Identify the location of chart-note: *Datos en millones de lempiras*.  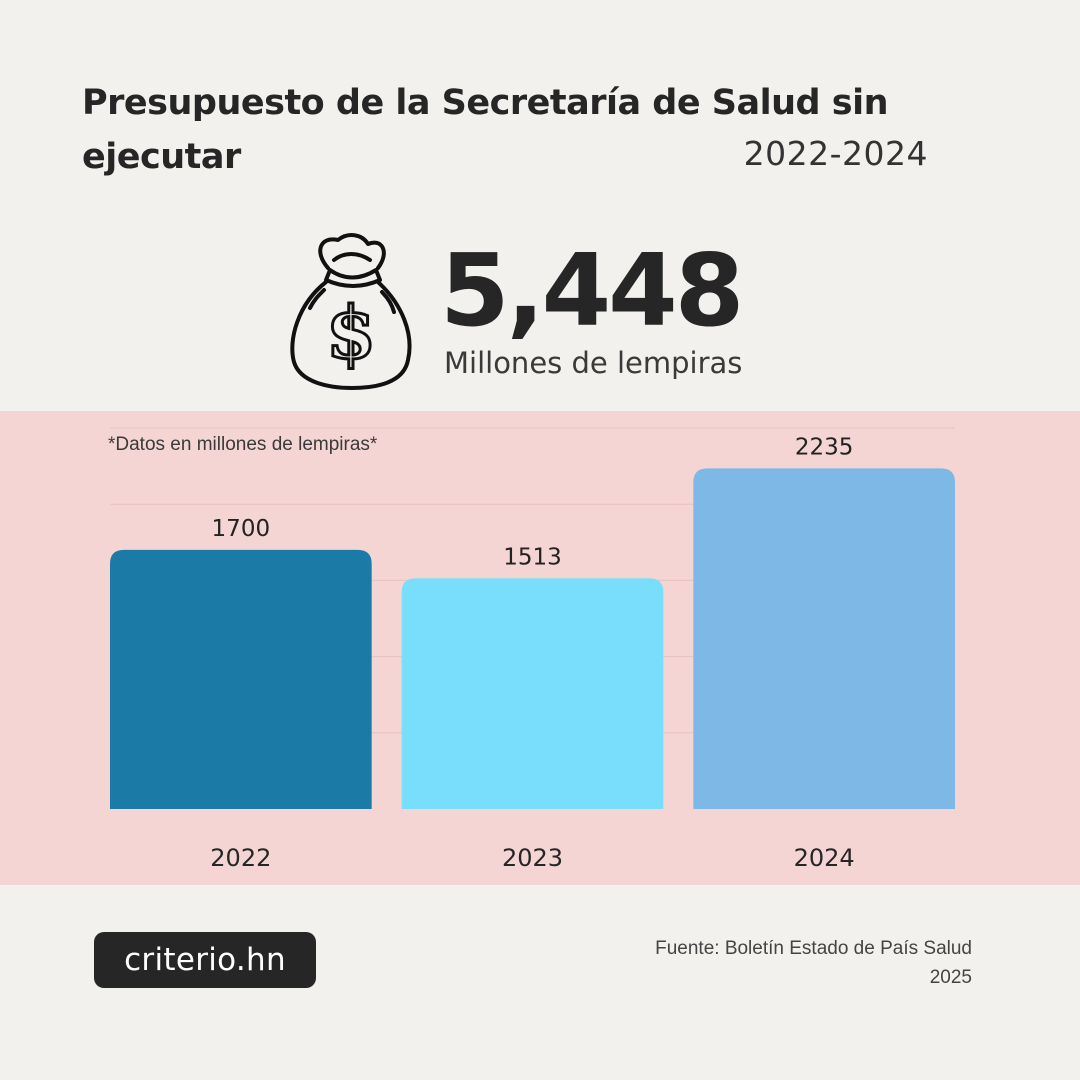
(243, 444).